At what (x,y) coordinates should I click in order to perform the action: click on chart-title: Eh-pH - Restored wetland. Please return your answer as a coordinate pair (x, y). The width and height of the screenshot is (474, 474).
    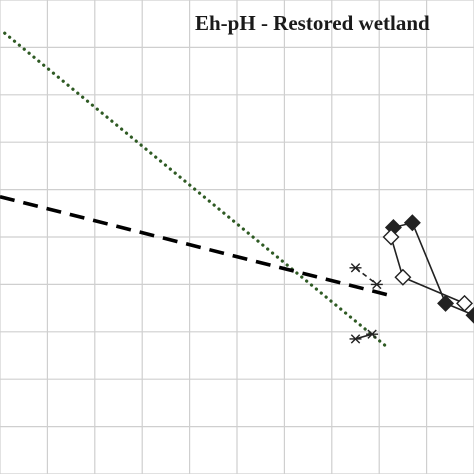
    Looking at the image, I should click on (312, 23).